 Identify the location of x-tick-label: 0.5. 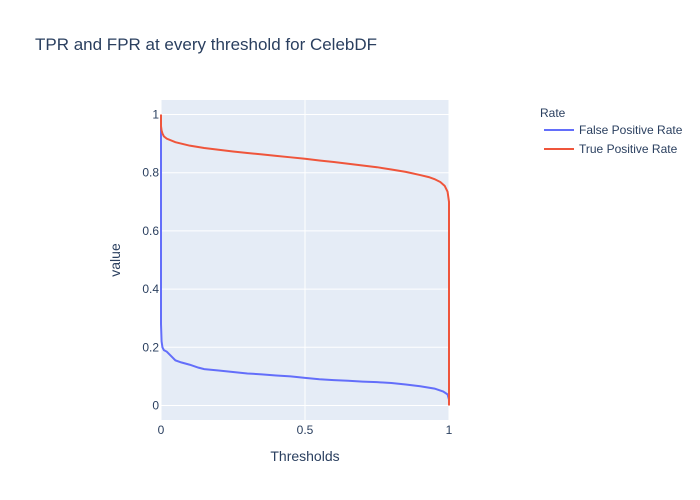
(305, 430).